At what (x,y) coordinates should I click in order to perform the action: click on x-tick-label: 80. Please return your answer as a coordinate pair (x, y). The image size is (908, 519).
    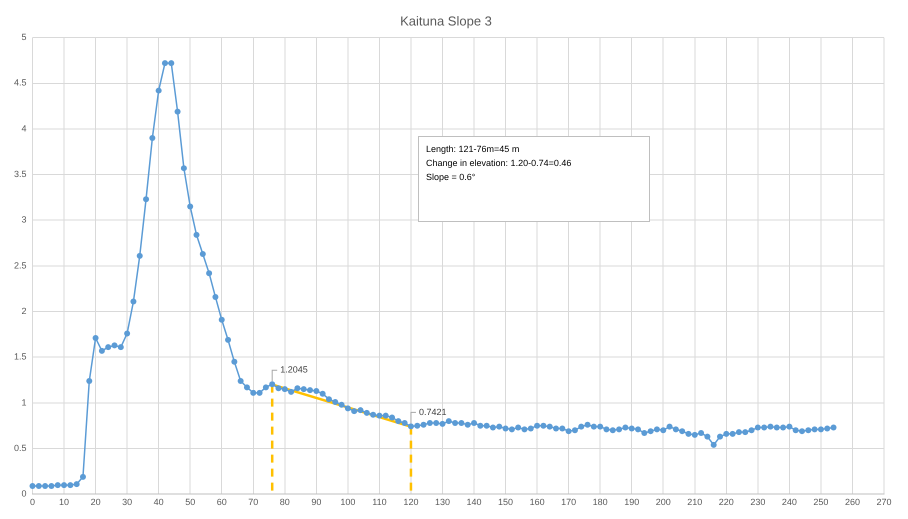
    Looking at the image, I should click on (285, 502).